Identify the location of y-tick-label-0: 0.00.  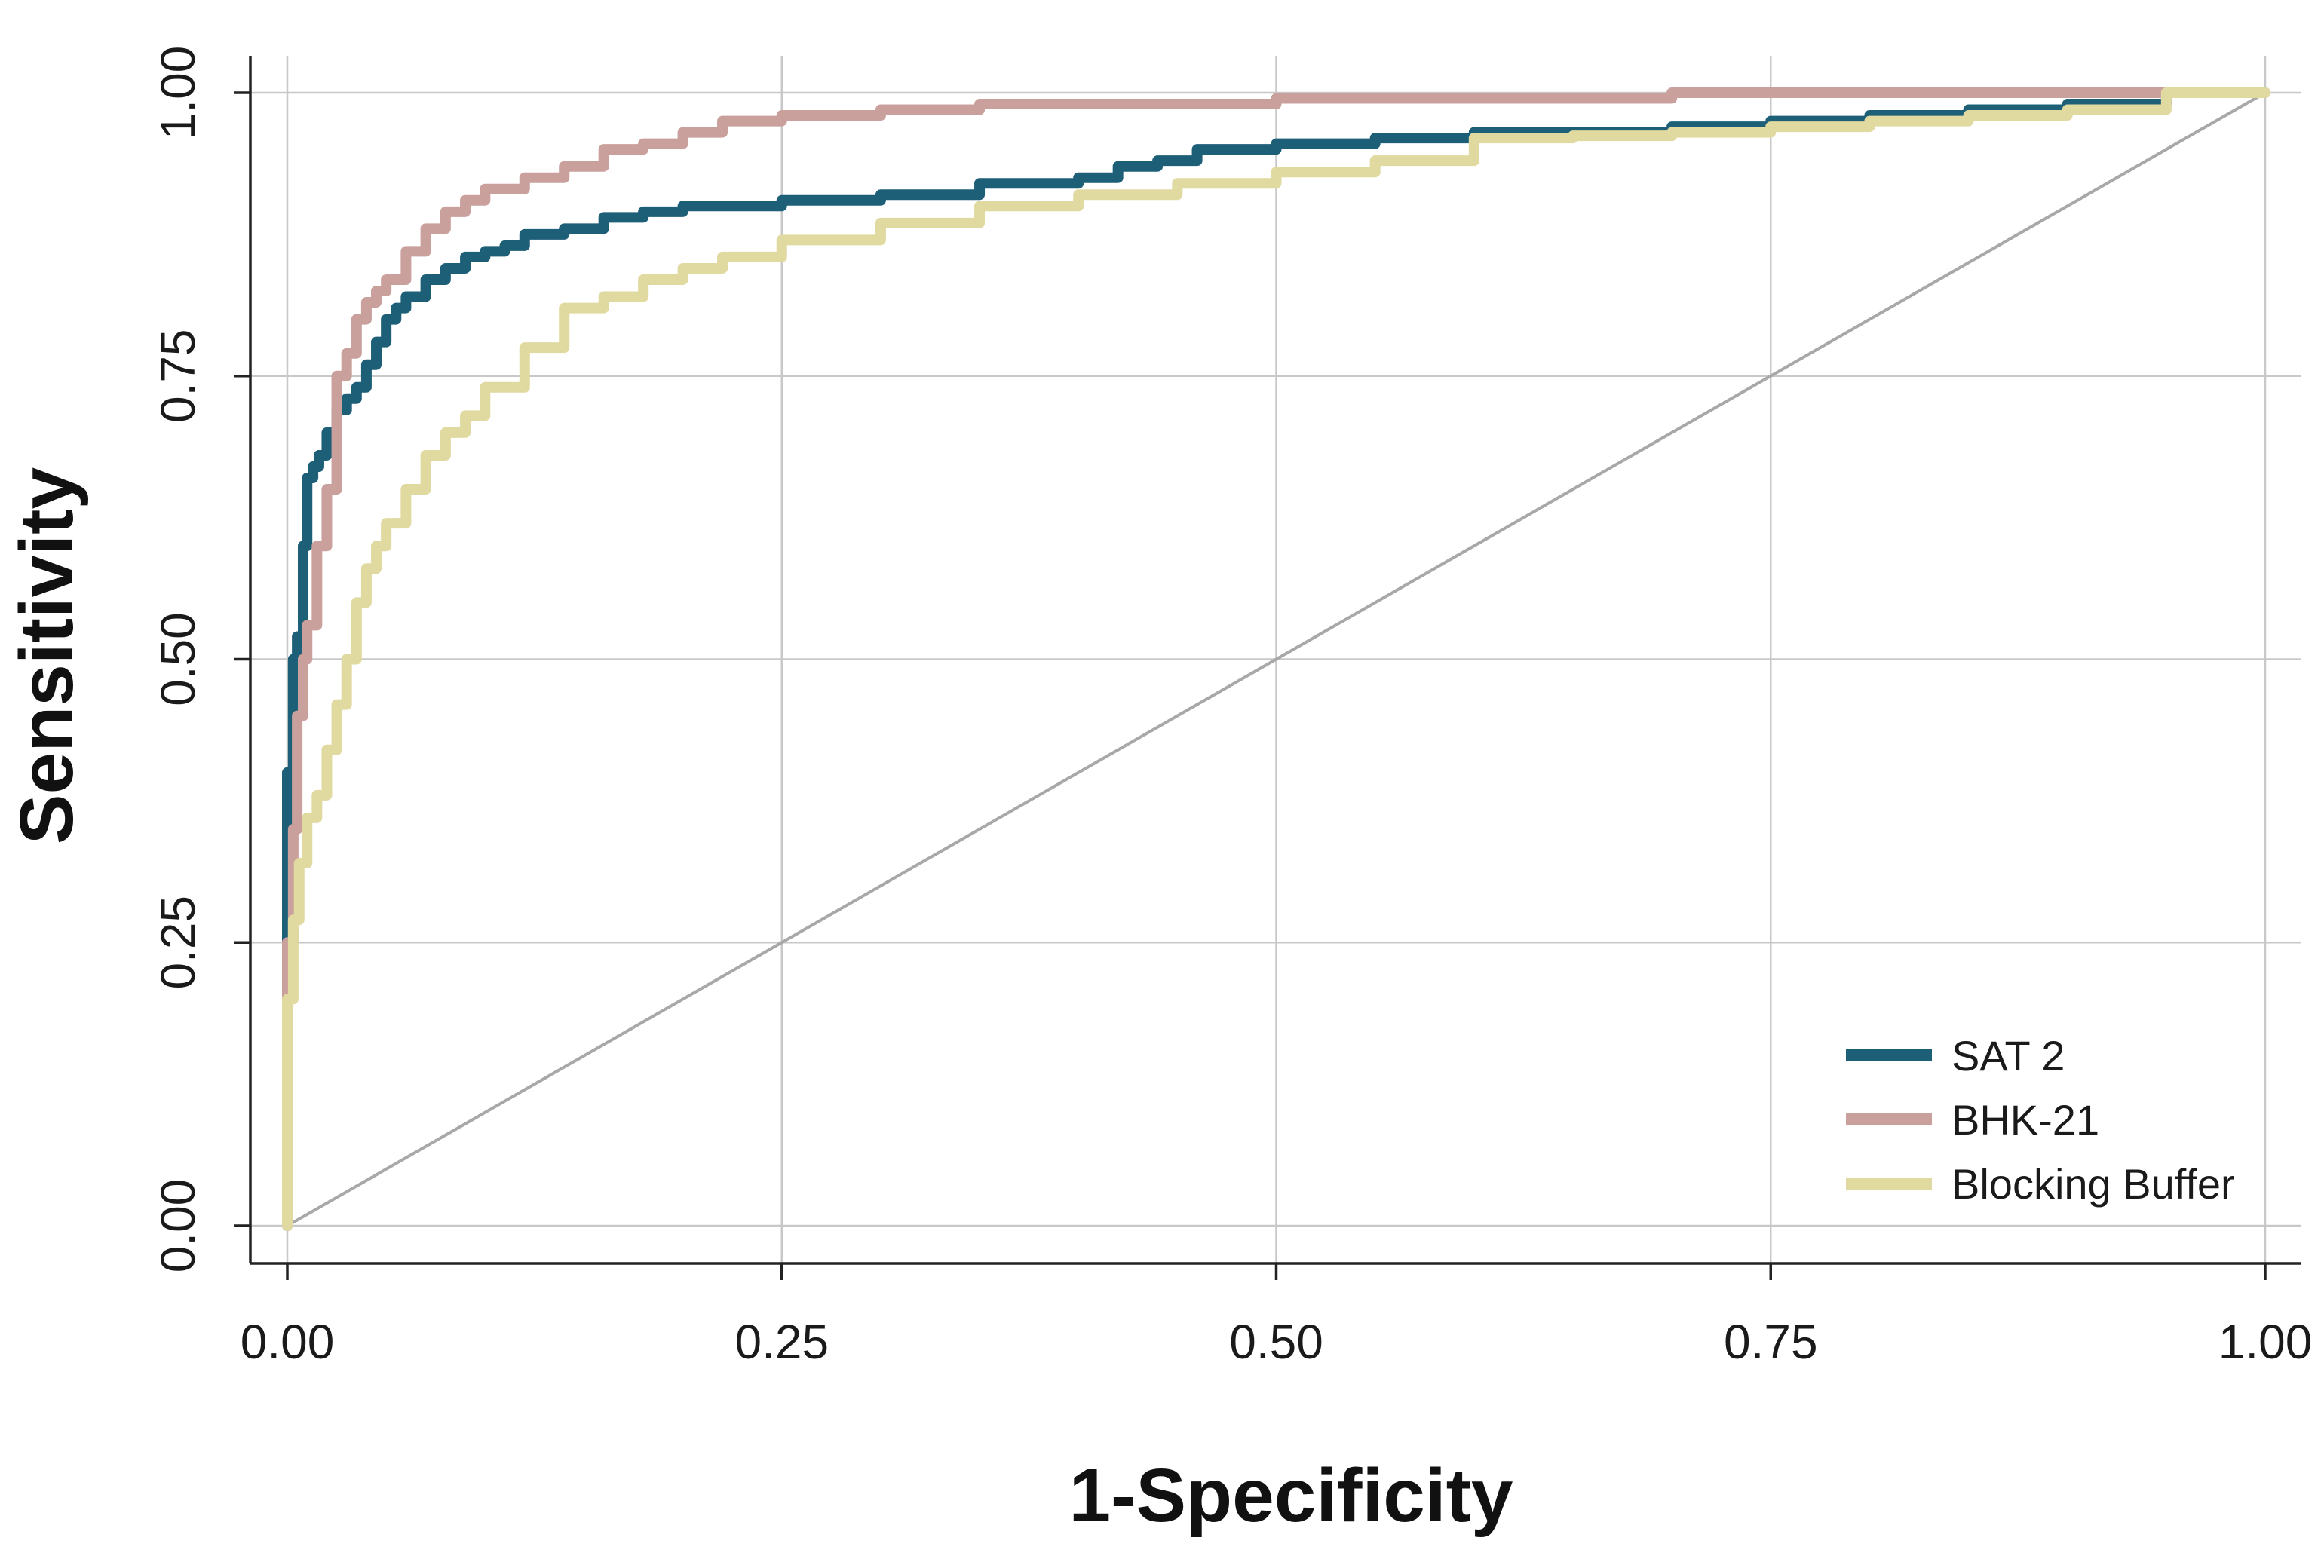
(178, 1226).